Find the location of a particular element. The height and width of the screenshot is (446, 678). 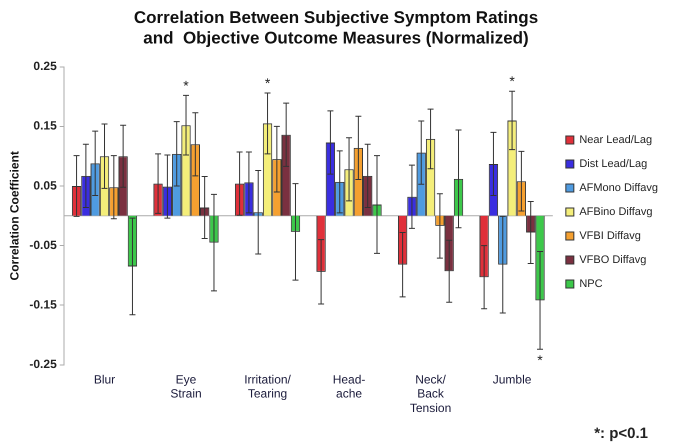

x-tick-label: Irritation/ Tearing is located at coordinates (268, 386).